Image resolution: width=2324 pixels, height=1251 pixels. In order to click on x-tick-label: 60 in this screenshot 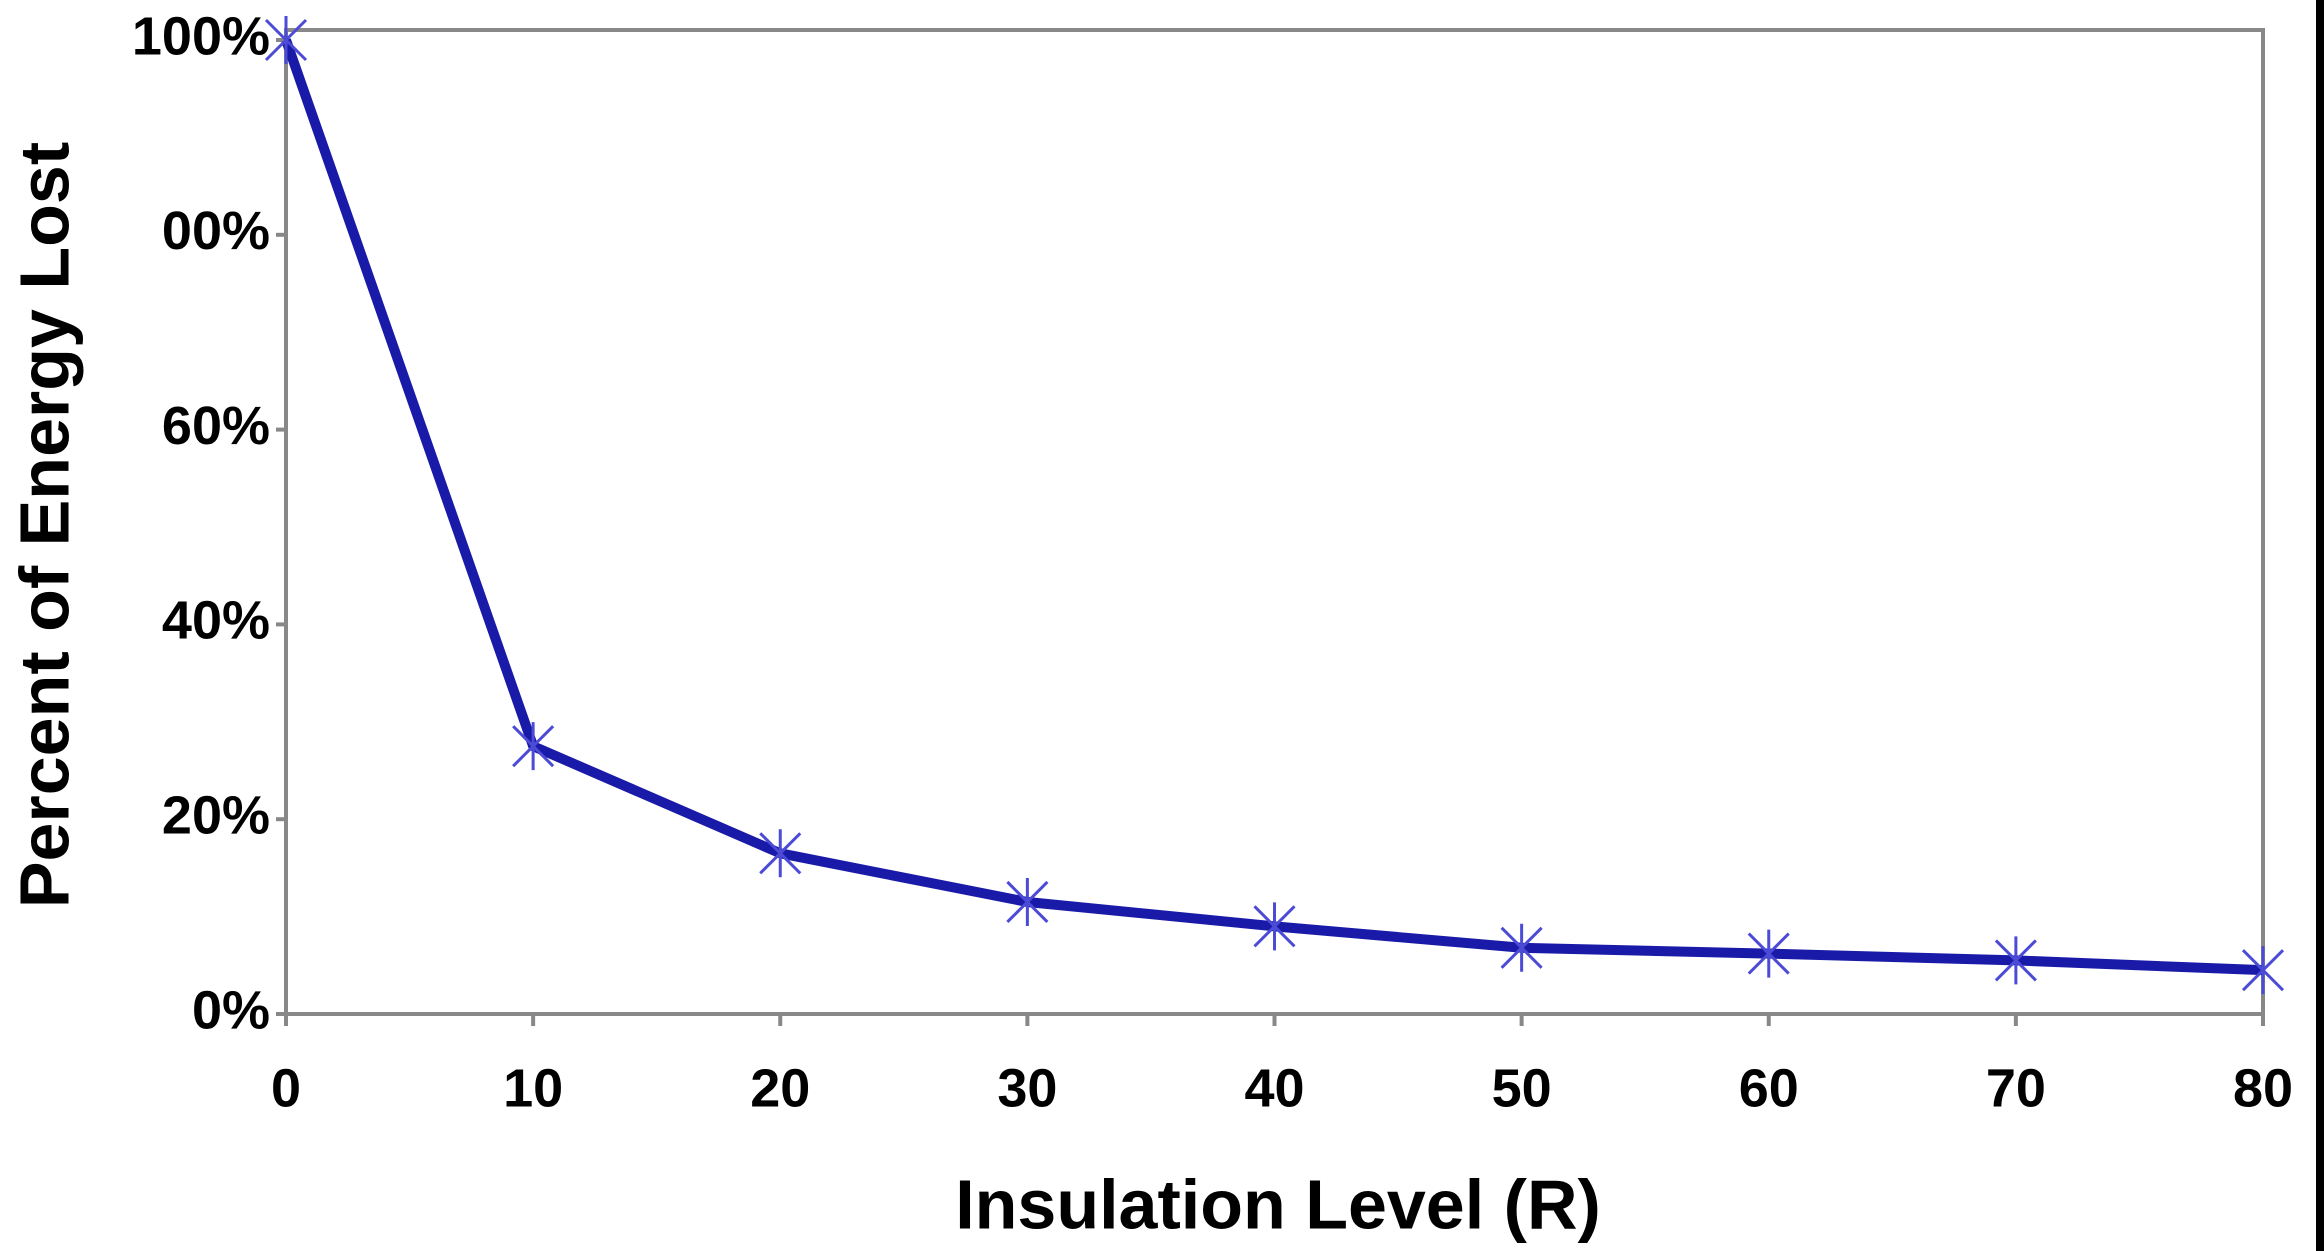, I will do `click(1769, 1088)`.